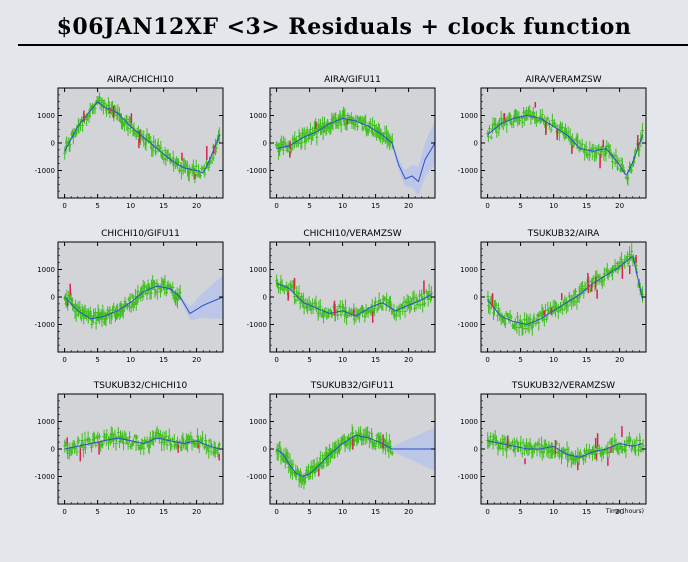  What do you see at coordinates (563, 234) in the screenshot?
I see `panel-title: TSUKUB32/AIRA` at bounding box center [563, 234].